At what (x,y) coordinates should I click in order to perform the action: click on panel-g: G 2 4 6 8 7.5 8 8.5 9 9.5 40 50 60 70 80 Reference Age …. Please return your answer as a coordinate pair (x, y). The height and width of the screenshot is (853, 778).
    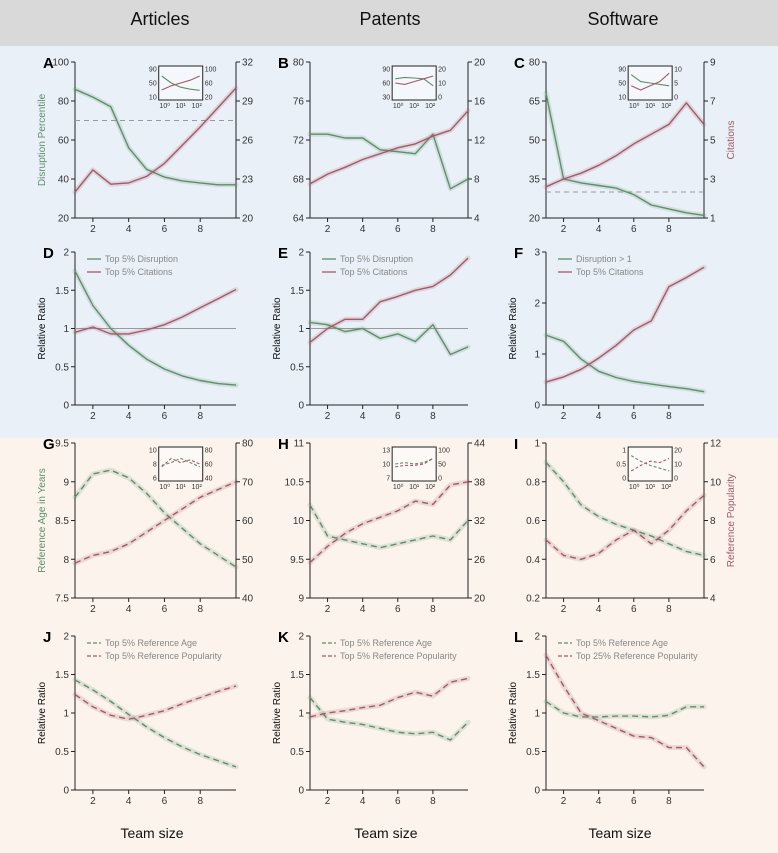
    Looking at the image, I should click on (145, 525).